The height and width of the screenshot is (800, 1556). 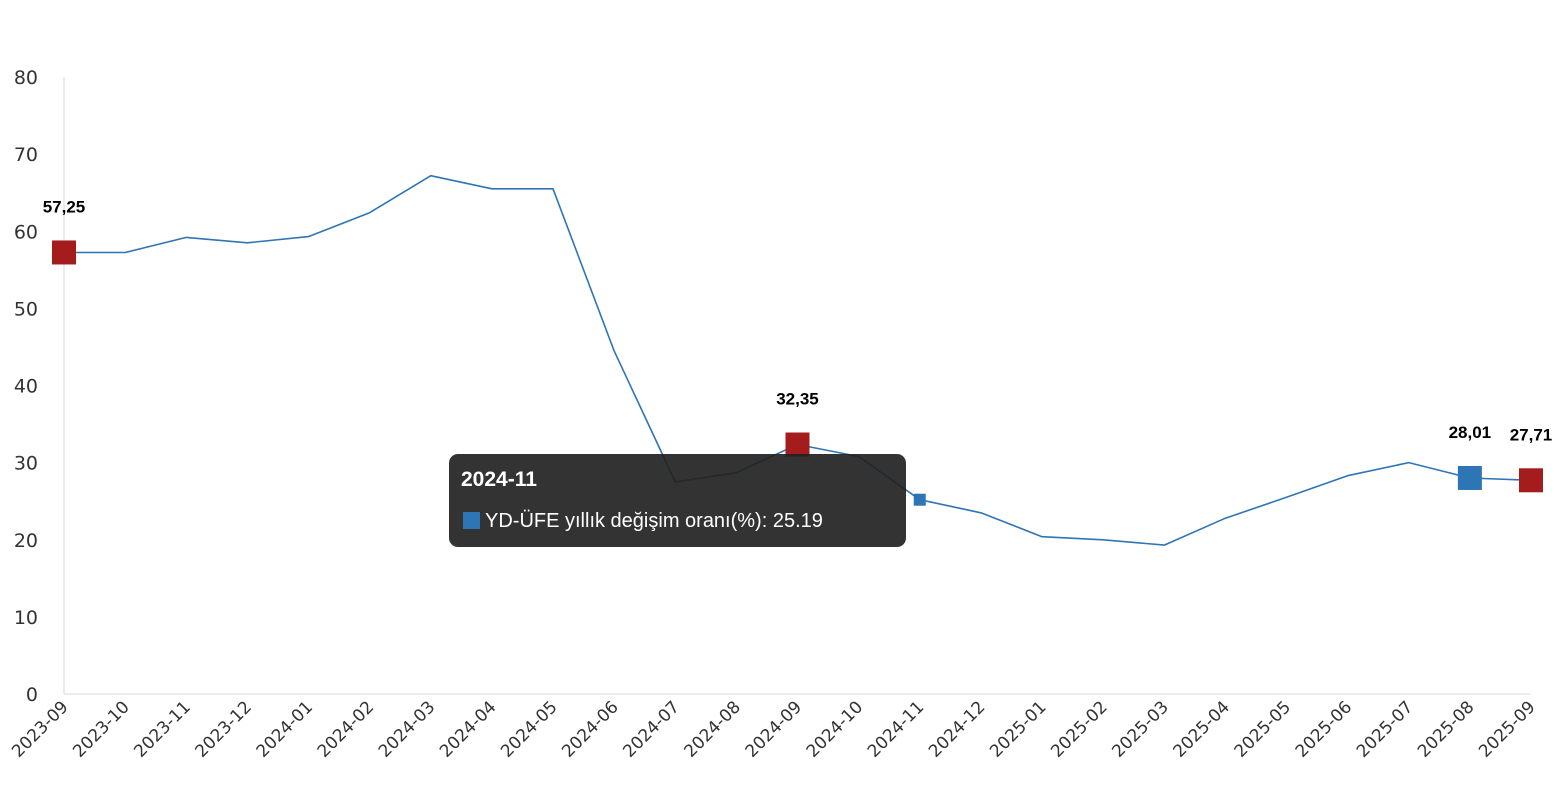 I want to click on y-tick-label: 50, so click(x=26, y=309).